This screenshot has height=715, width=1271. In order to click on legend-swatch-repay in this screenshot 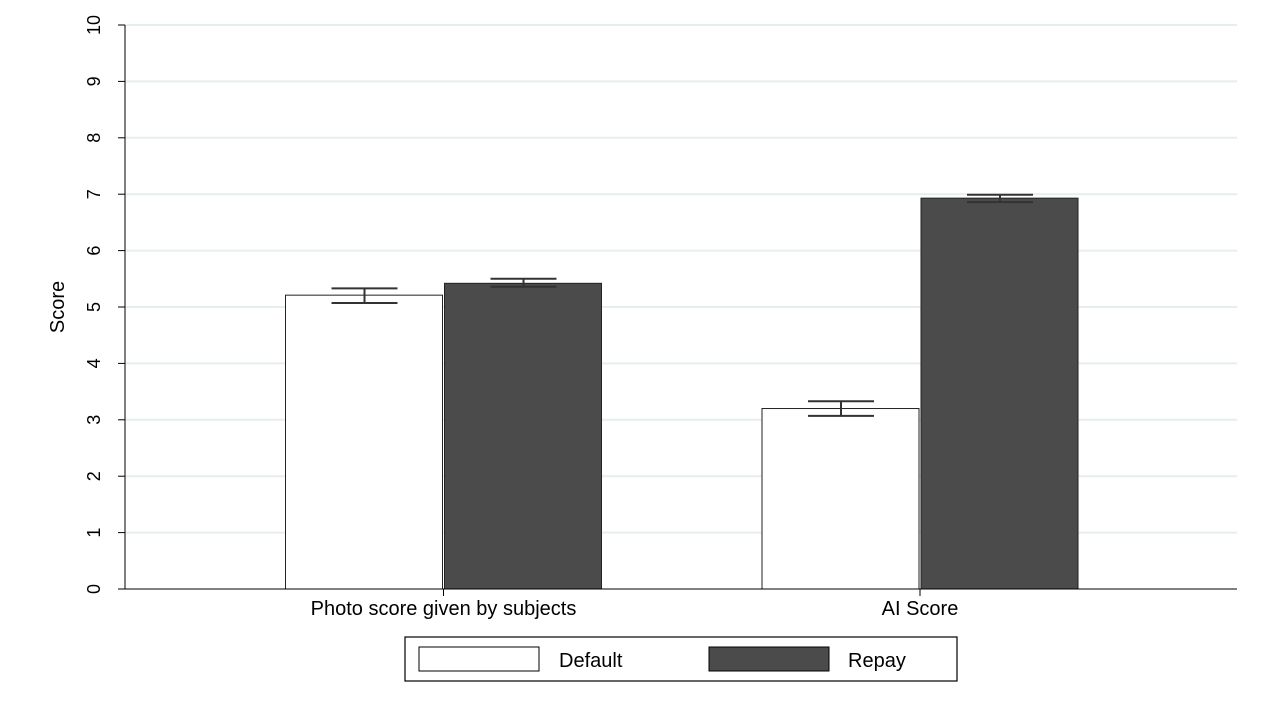, I will do `click(769, 659)`.